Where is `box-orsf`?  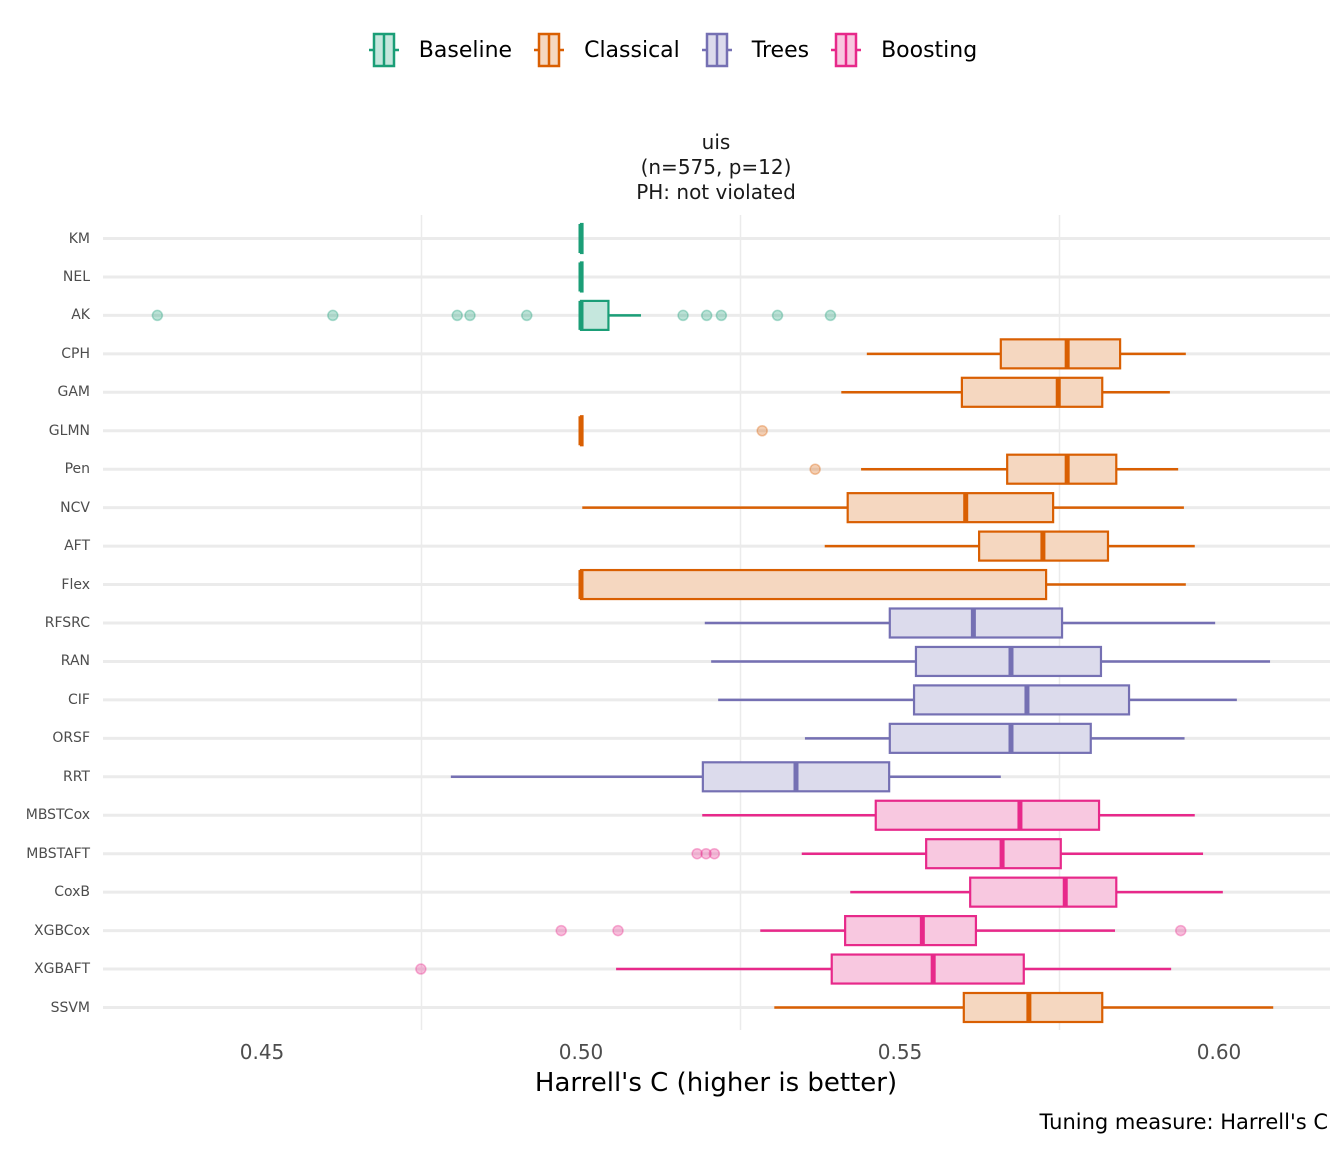 box-orsf is located at coordinates (990, 738).